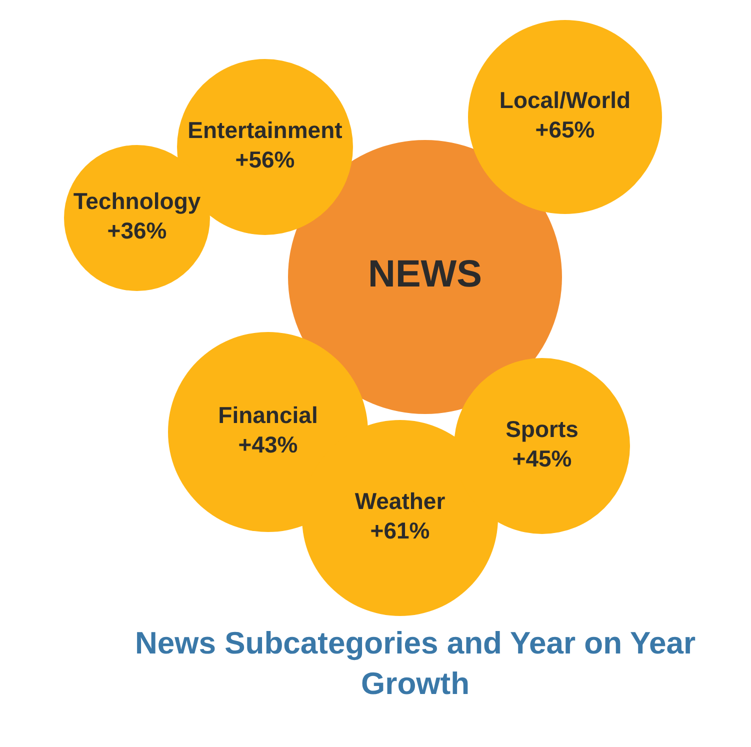  Describe the element at coordinates (137, 201) in the screenshot. I see `category-label: Technology` at that location.